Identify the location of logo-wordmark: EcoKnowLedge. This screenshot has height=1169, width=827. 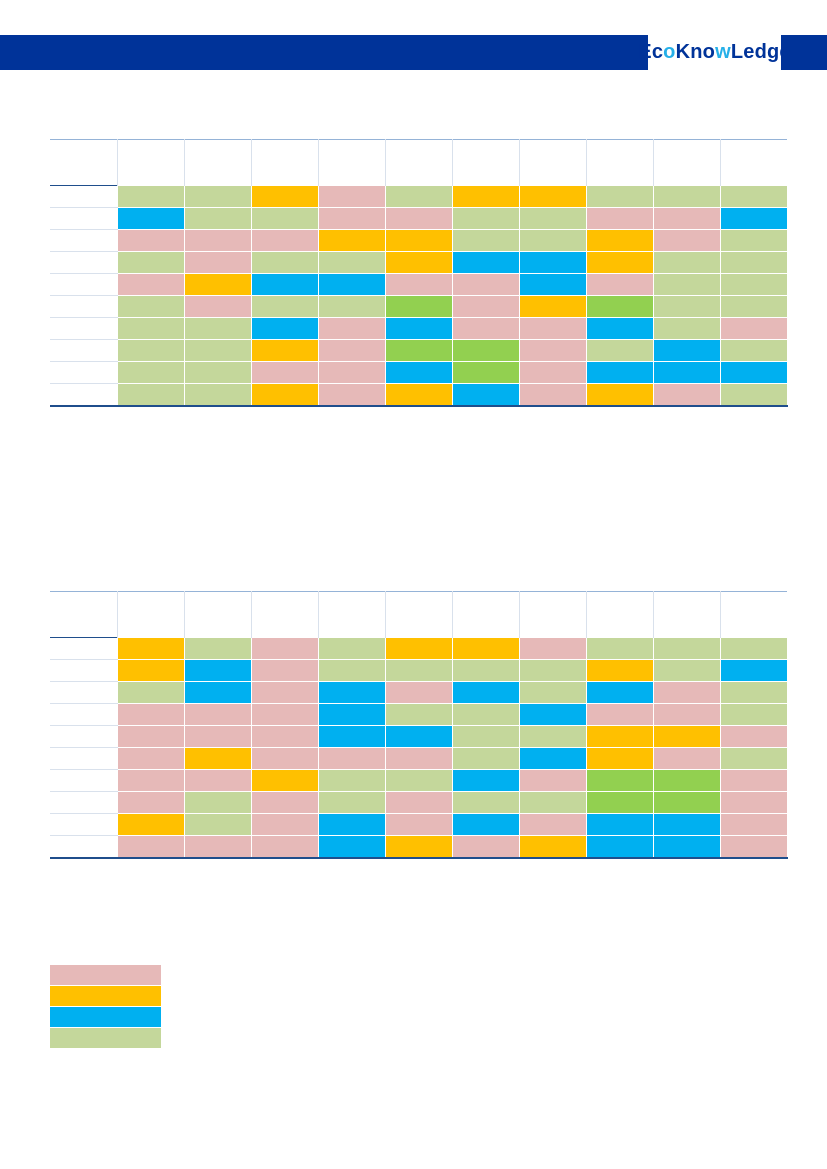
(714, 52).